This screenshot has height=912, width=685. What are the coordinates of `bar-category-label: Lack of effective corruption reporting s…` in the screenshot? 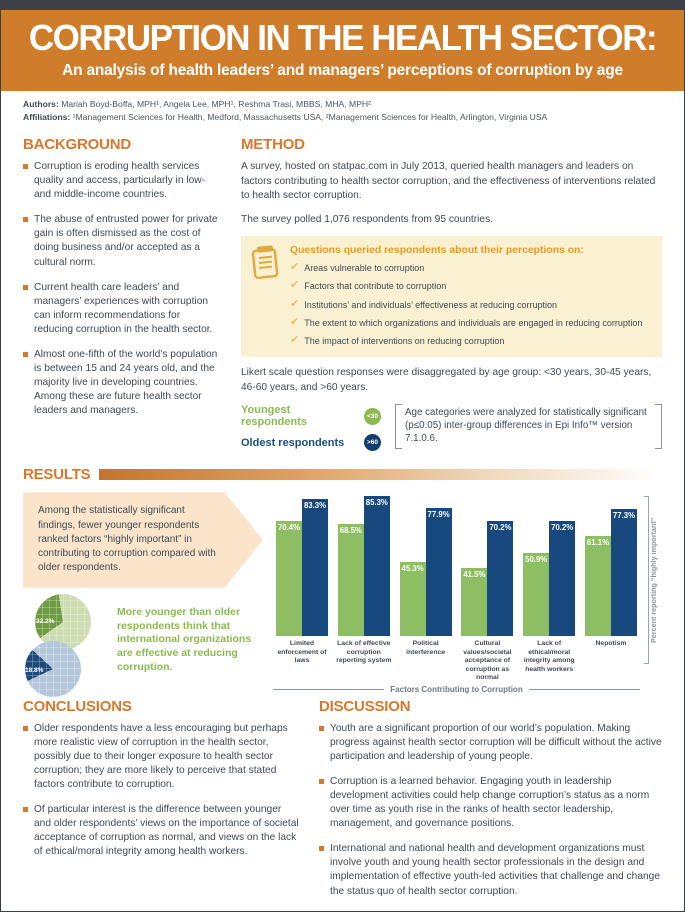 It's located at (364, 652).